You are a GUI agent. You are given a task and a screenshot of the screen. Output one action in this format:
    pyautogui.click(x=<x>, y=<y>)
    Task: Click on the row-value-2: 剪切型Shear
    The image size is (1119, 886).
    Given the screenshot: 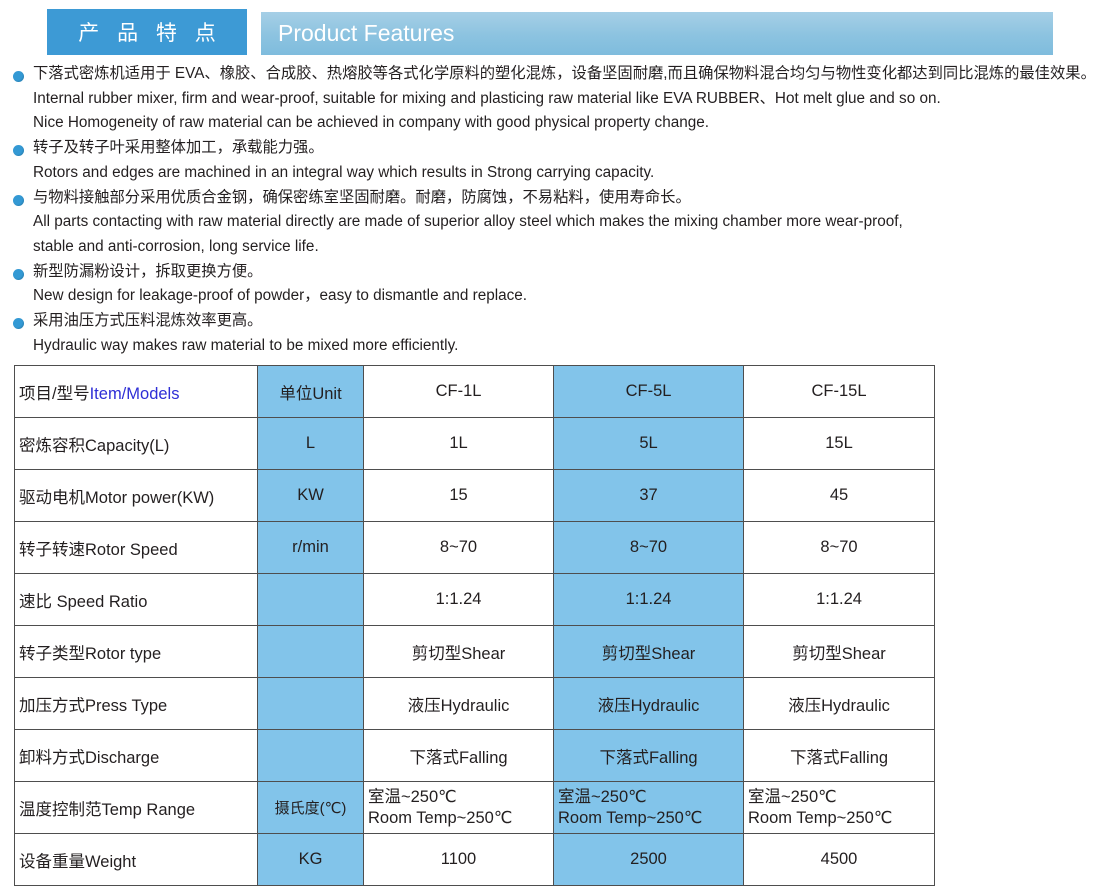 What is the action you would take?
    pyautogui.click(x=648, y=652)
    